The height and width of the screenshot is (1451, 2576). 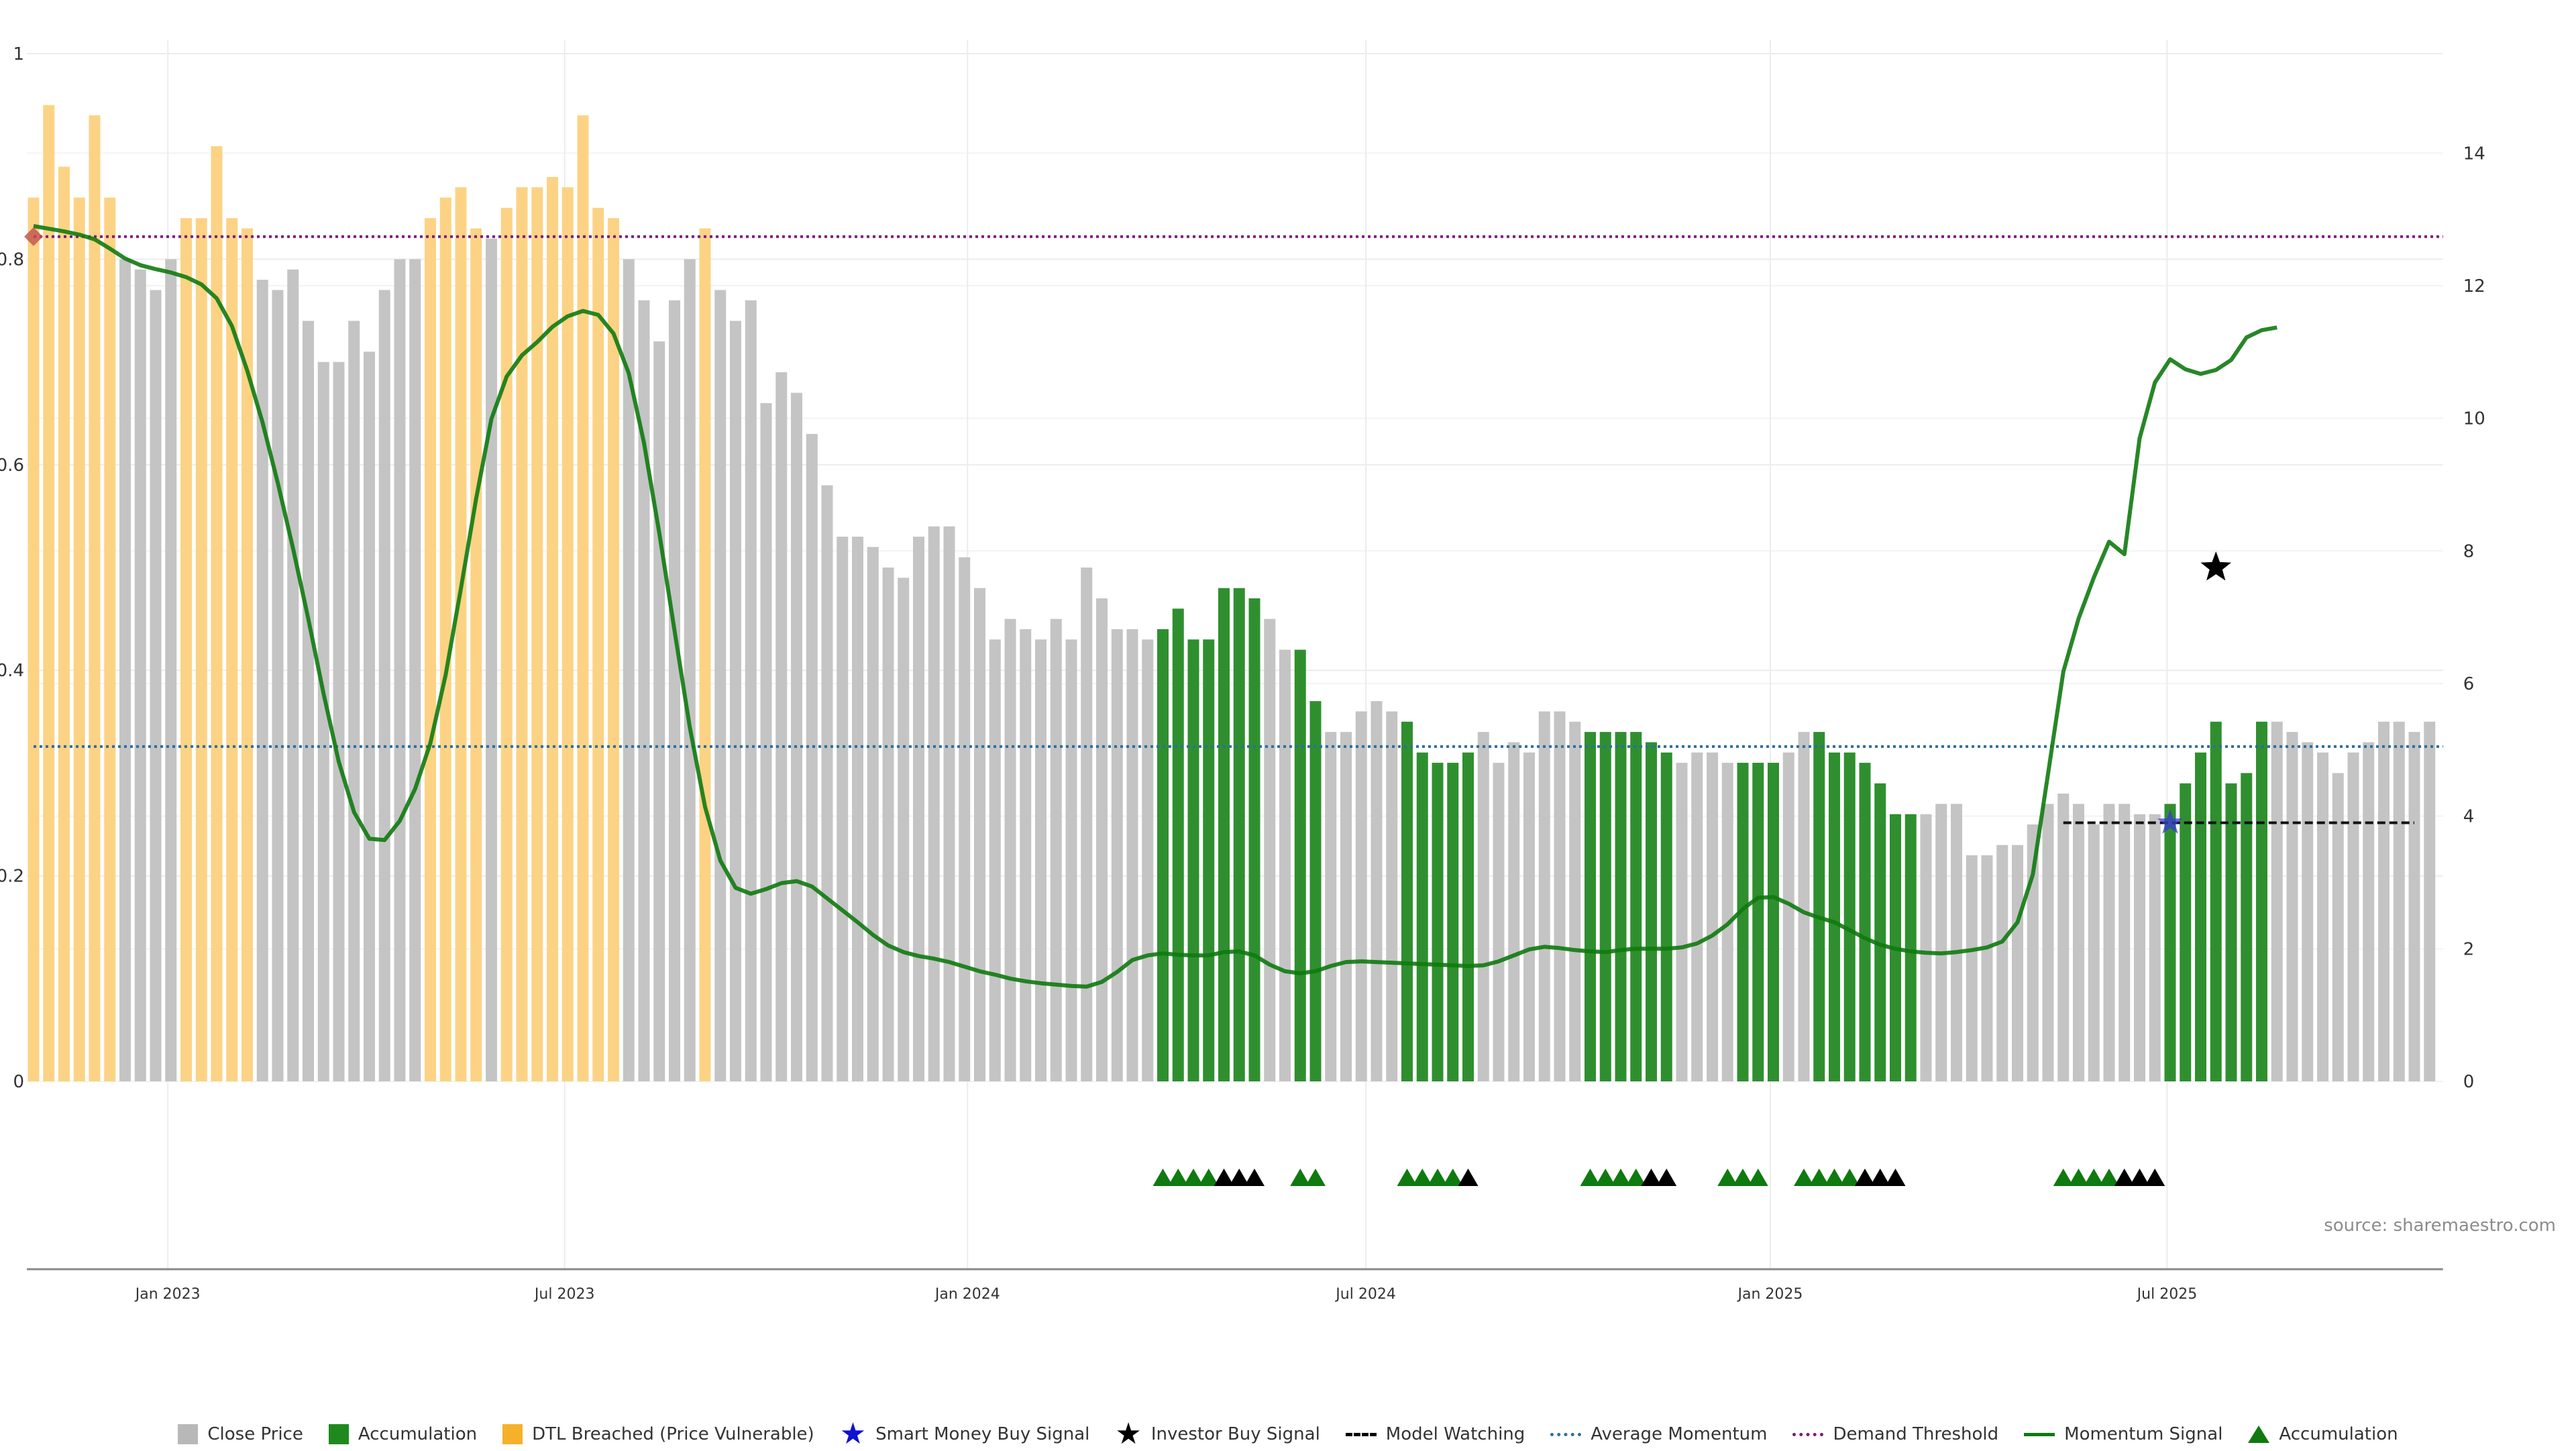 What do you see at coordinates (167, 1294) in the screenshot?
I see `x-tick-label: Jan 2023` at bounding box center [167, 1294].